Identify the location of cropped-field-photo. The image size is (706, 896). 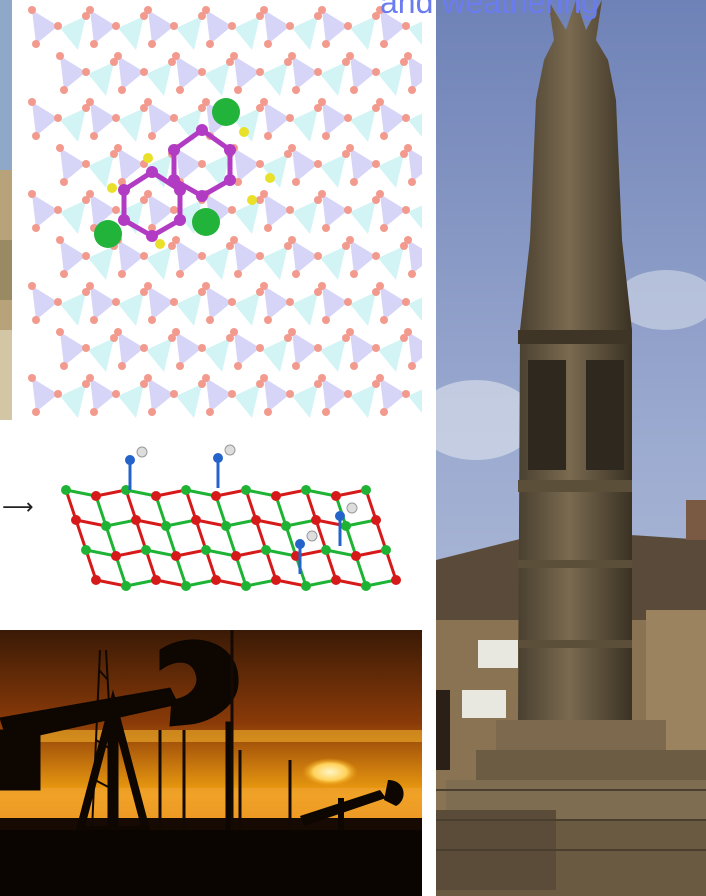
(6, 210).